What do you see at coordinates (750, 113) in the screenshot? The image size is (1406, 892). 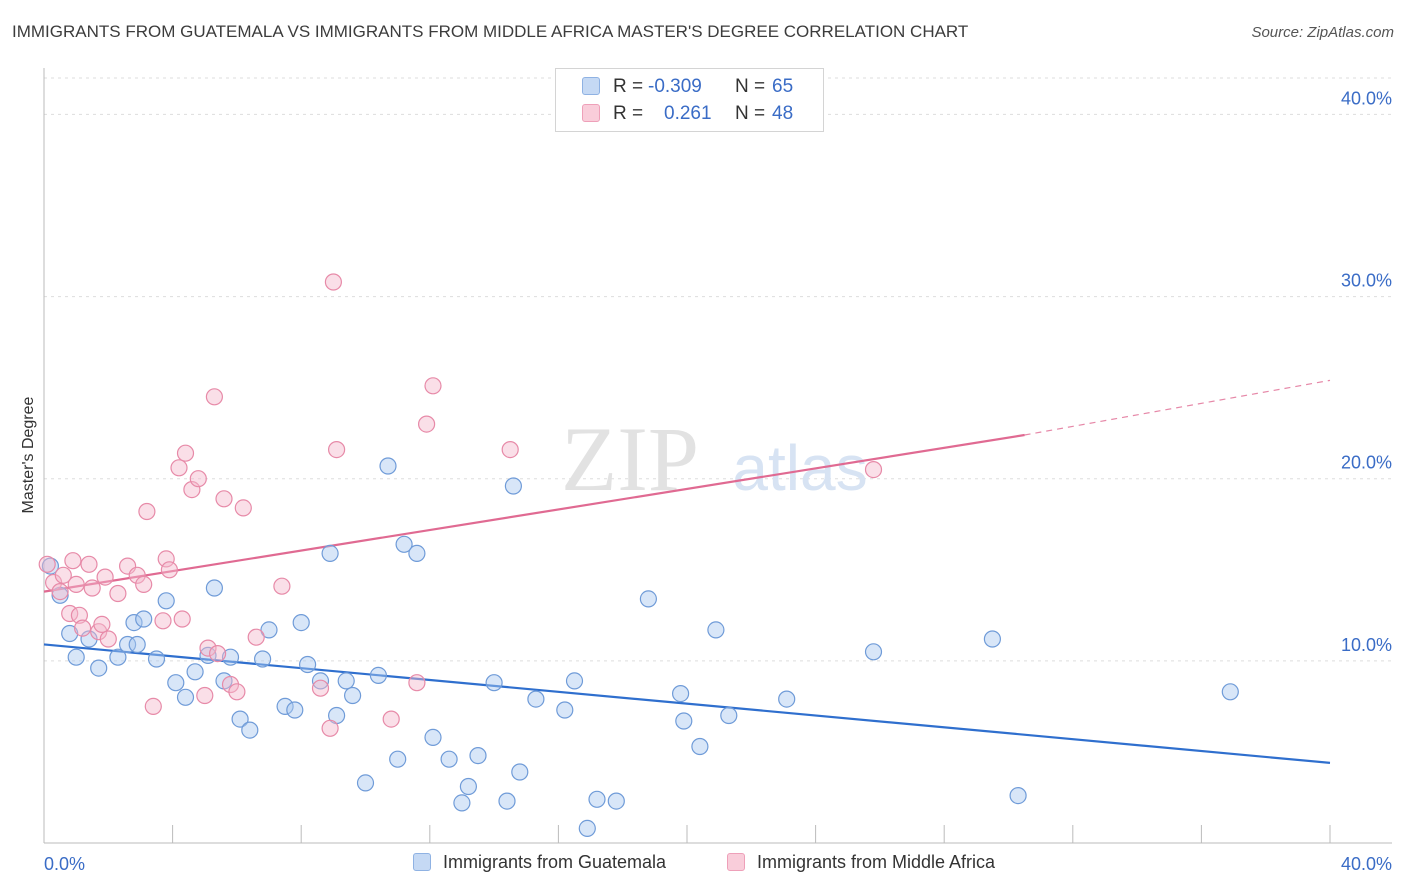 I see `africa-n-label: N =` at bounding box center [750, 113].